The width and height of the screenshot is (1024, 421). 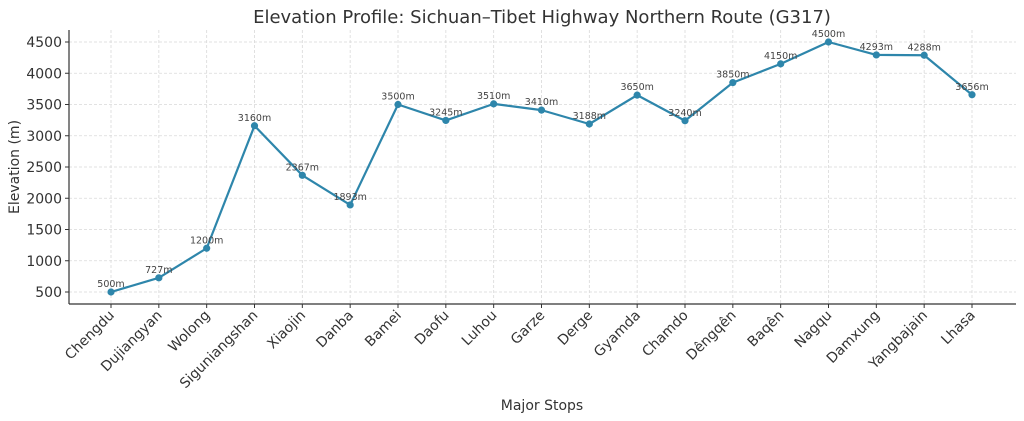 What do you see at coordinates (254, 118) in the screenshot?
I see `data-point-label: 3160m` at bounding box center [254, 118].